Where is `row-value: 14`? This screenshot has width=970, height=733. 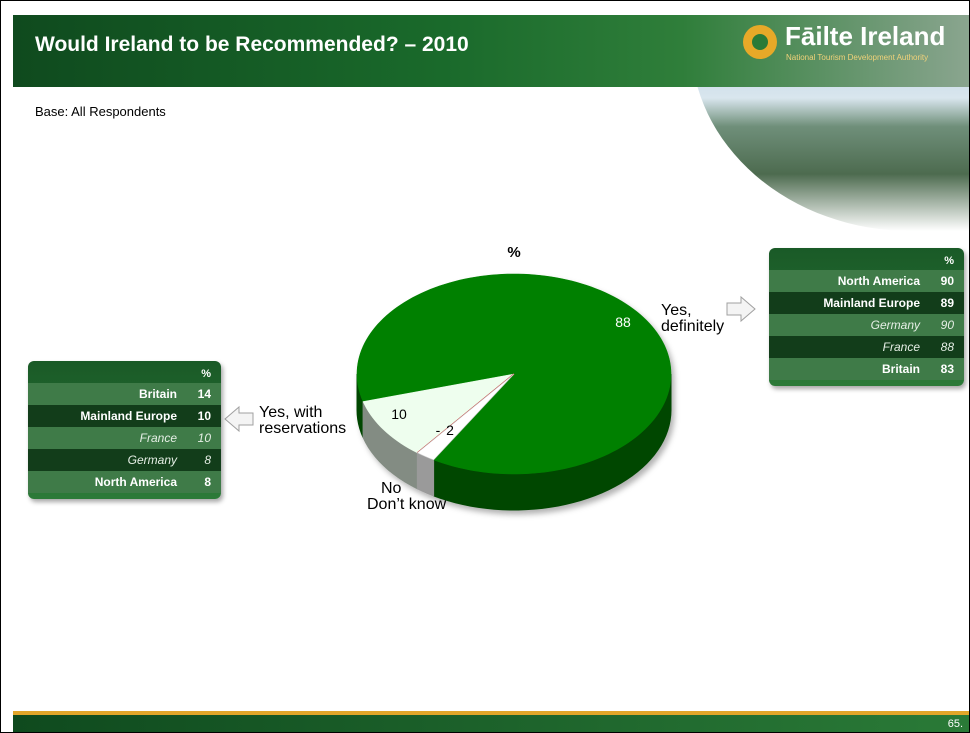
row-value: 14 is located at coordinates (203, 394).